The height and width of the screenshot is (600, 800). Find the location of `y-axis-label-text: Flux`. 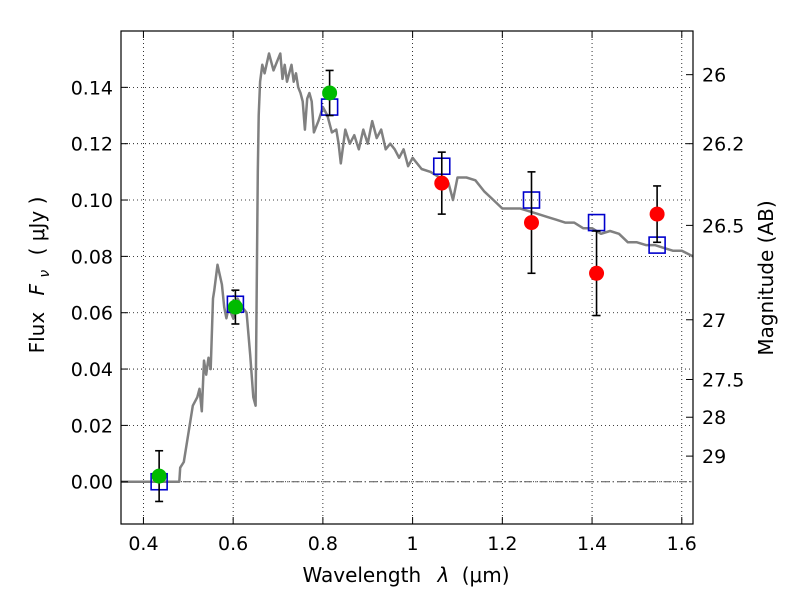

y-axis-label-text: Flux is located at coordinates (37, 333).